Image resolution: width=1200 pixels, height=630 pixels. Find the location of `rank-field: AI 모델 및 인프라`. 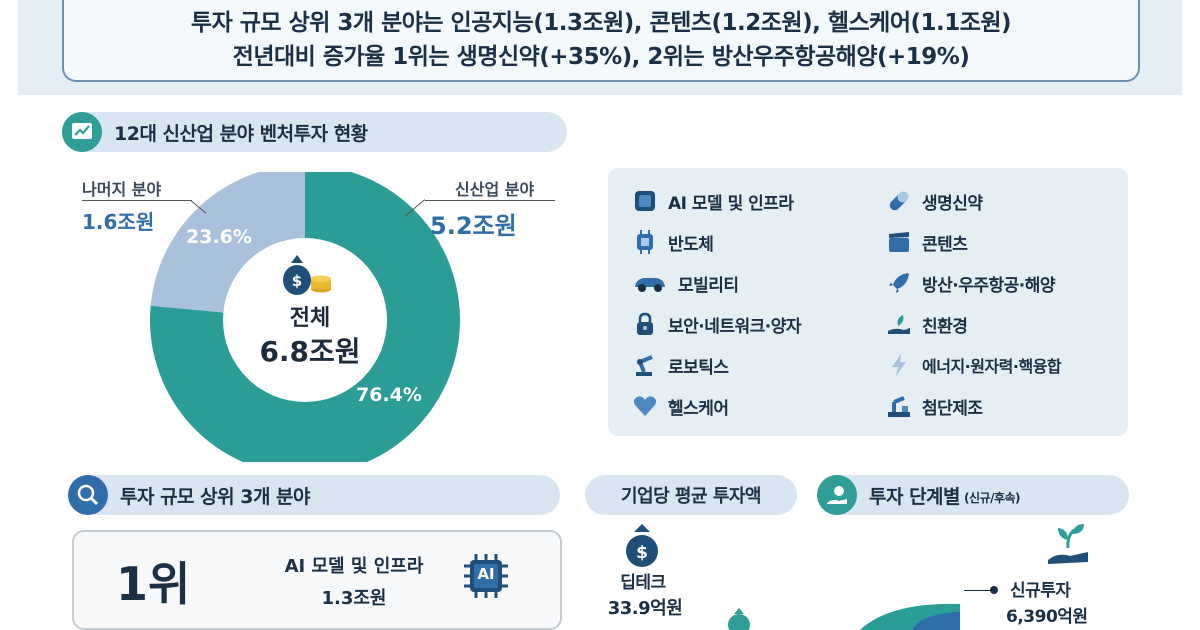

rank-field: AI 모델 및 인프라 is located at coordinates (354, 566).